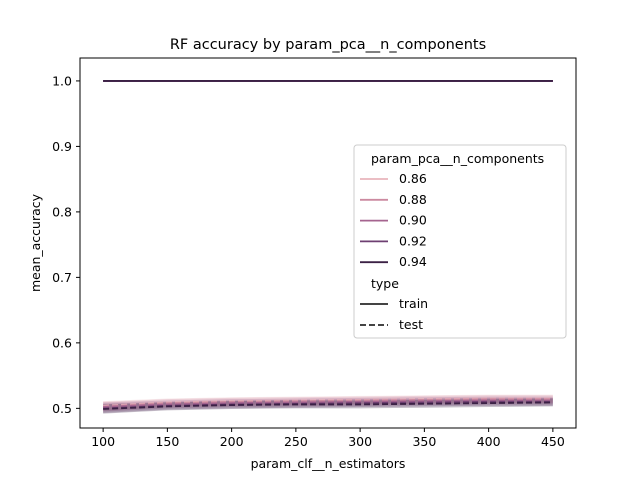  Describe the element at coordinates (393, 220) in the screenshot. I see `legend-hue-entries: 0.86 0.88 0.90 0.92 0.94` at that location.